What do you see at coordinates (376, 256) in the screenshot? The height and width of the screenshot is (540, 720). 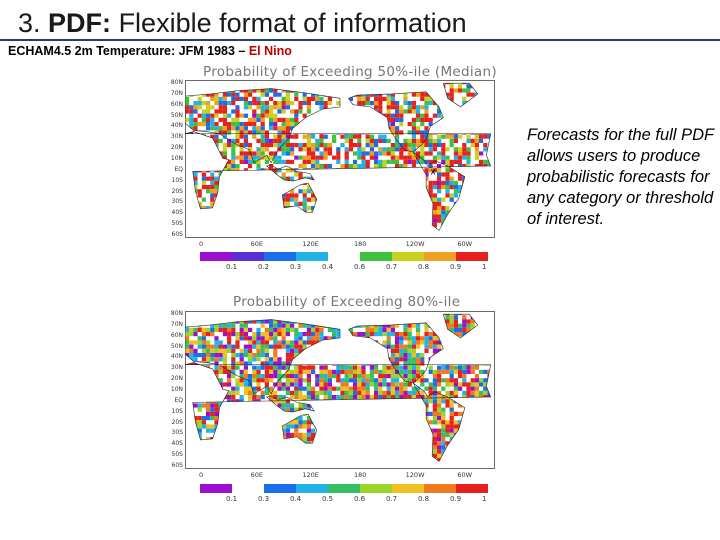 I see `colorbar-segment` at bounding box center [376, 256].